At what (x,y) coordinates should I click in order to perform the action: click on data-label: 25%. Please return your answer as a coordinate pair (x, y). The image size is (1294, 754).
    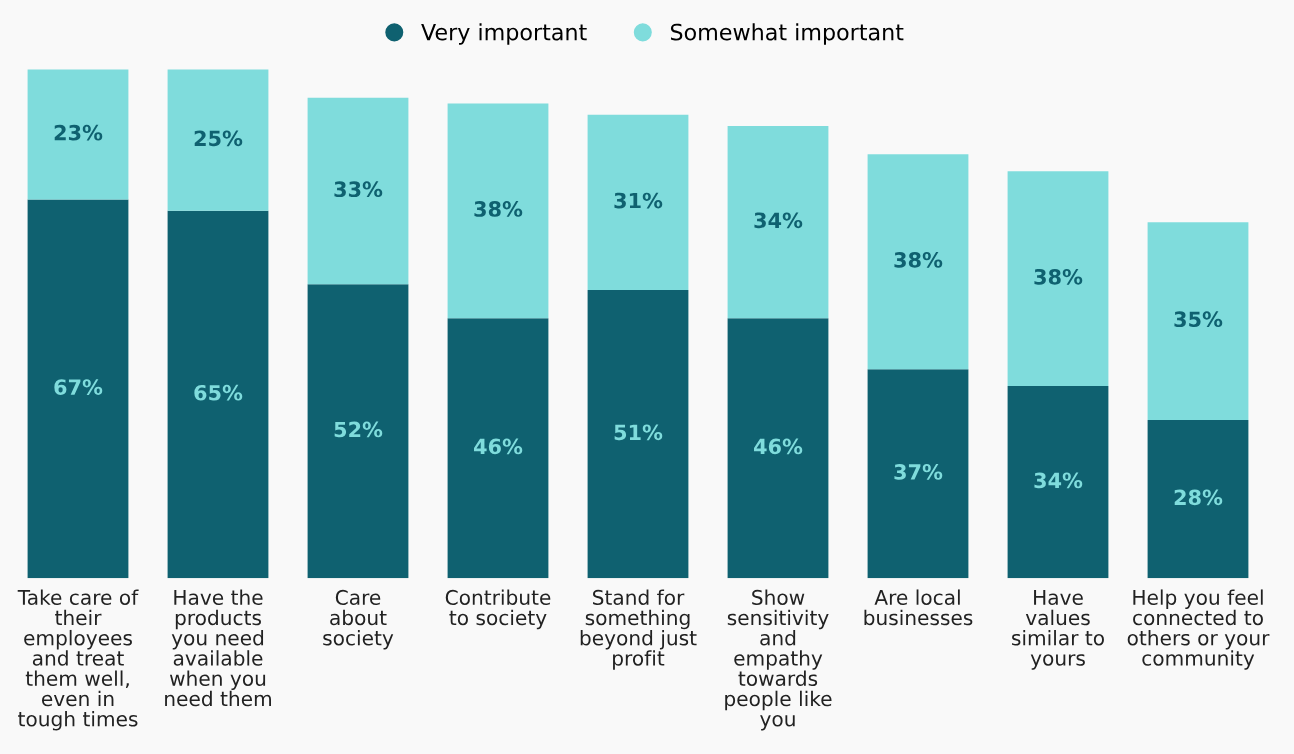
    Looking at the image, I should click on (218, 138).